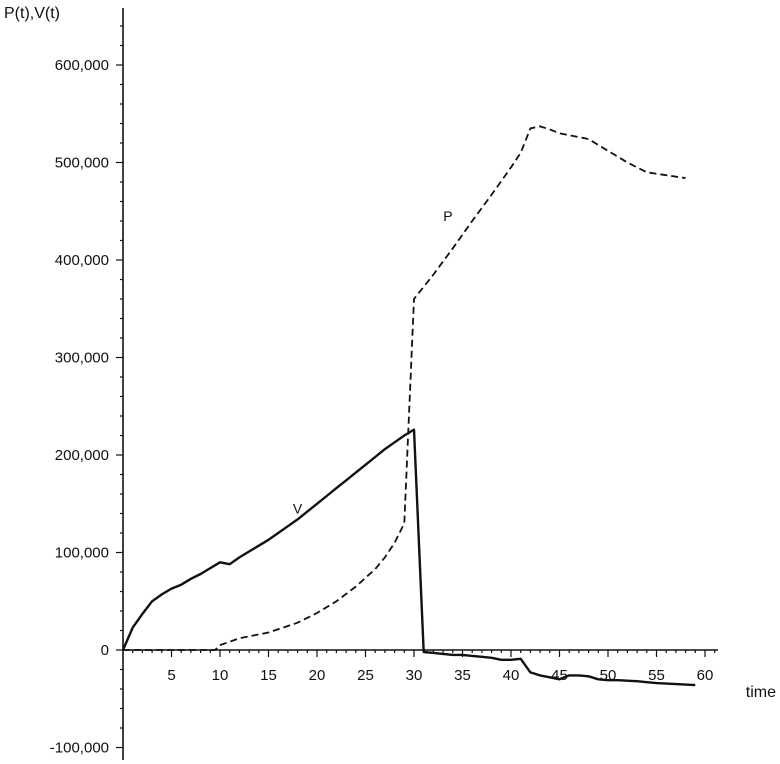  What do you see at coordinates (82, 455) in the screenshot?
I see `y-tick-label: 200,000` at bounding box center [82, 455].